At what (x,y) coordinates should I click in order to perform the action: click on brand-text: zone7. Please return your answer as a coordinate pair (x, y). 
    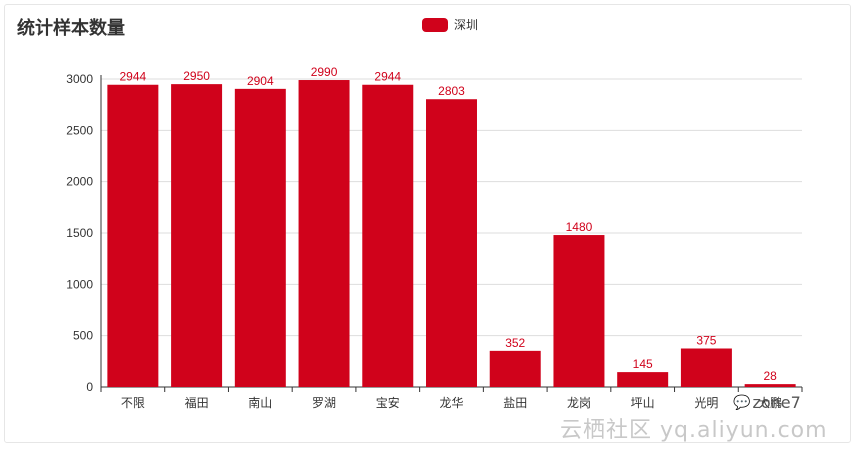
    Looking at the image, I should click on (776, 402).